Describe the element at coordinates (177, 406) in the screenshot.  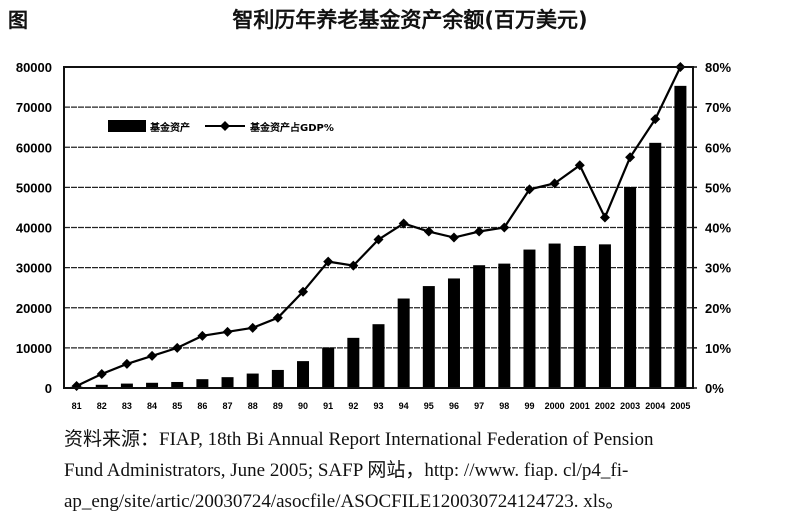
I see `x-tick-label: 85` at that location.